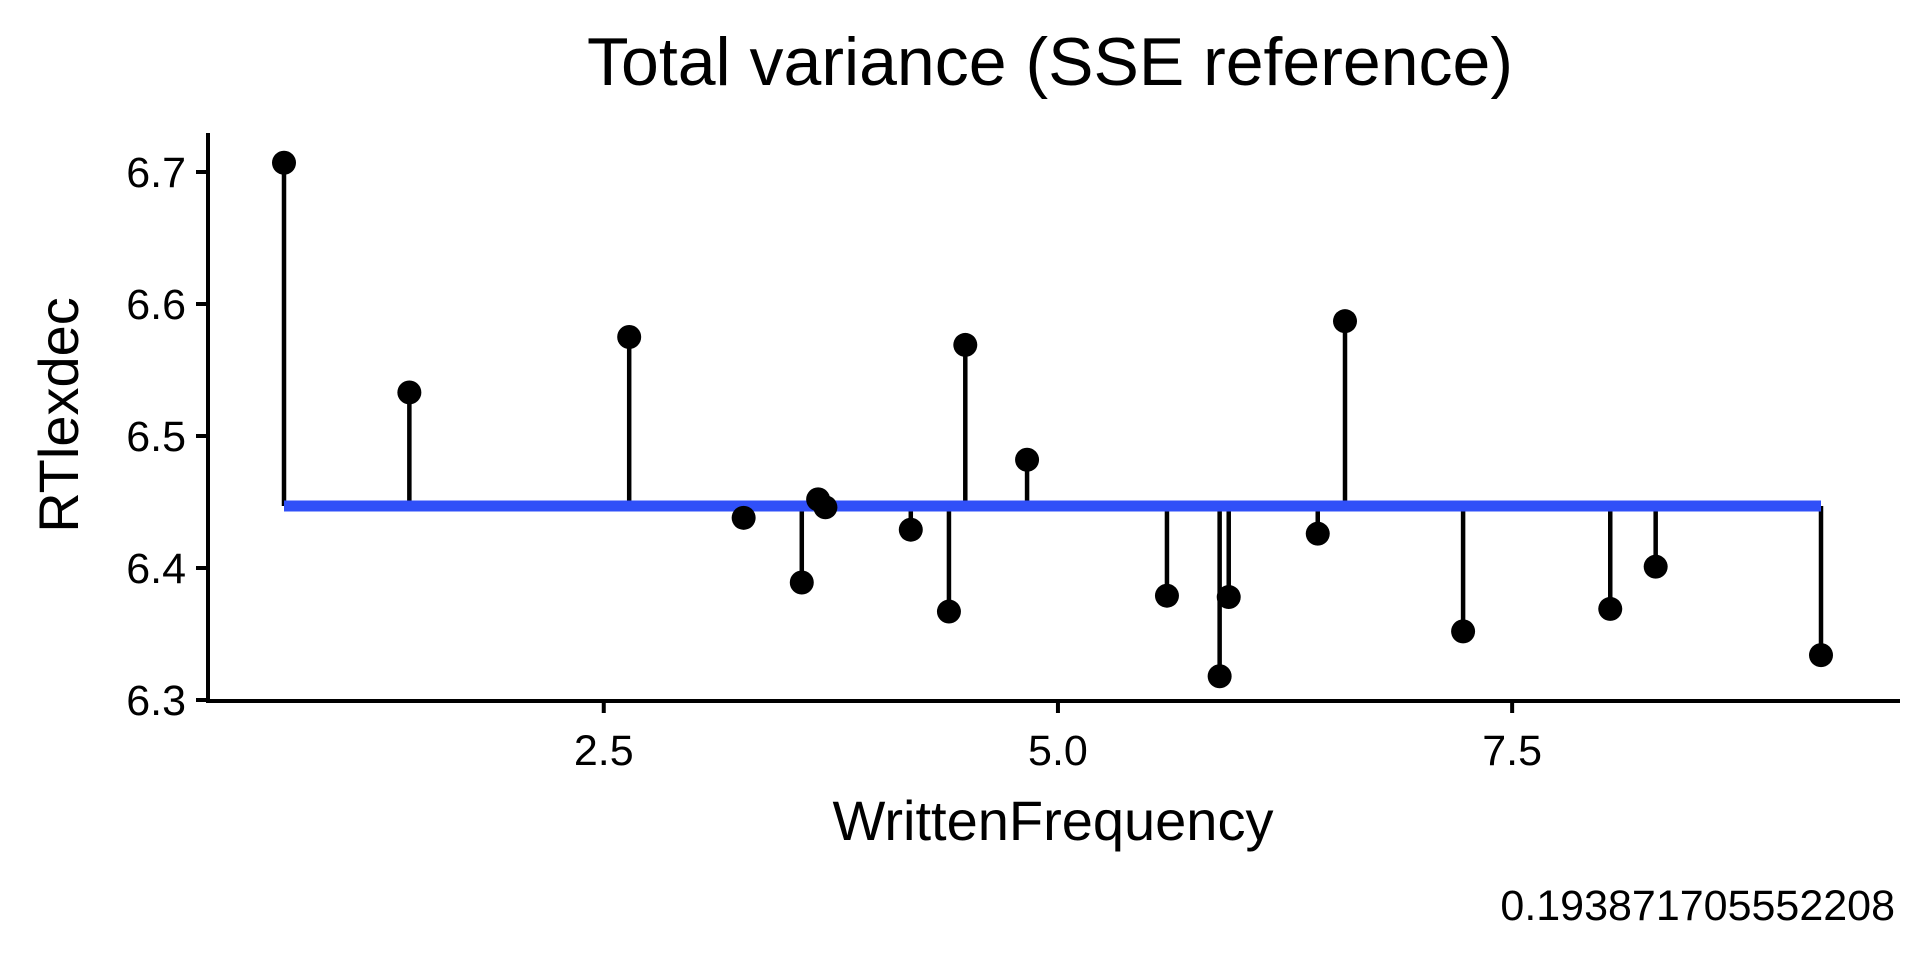 The image size is (1920, 960). What do you see at coordinates (1512, 751) in the screenshot?
I see `x-tick-label: 7.5` at bounding box center [1512, 751].